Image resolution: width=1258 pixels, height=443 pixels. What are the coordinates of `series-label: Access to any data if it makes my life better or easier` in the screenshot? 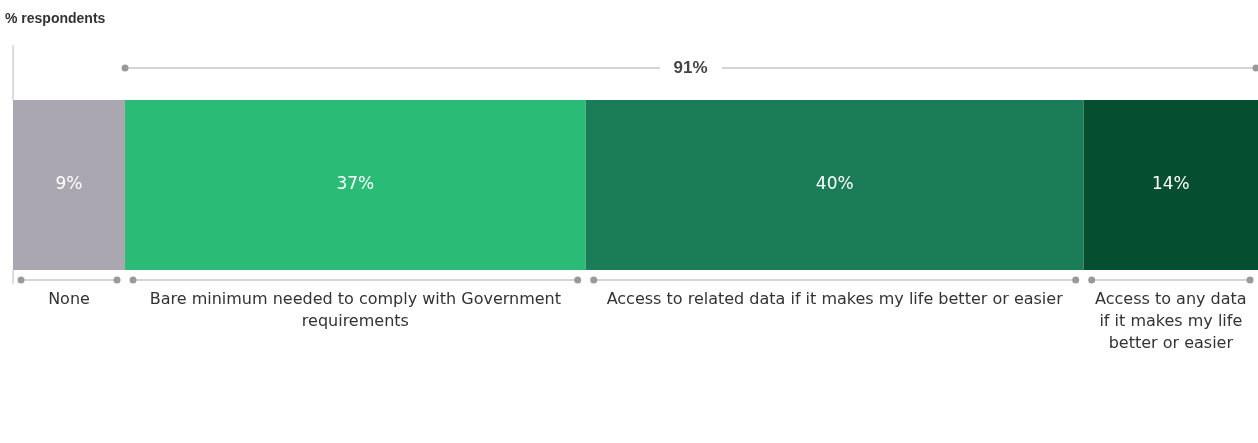 It's located at (1171, 321).